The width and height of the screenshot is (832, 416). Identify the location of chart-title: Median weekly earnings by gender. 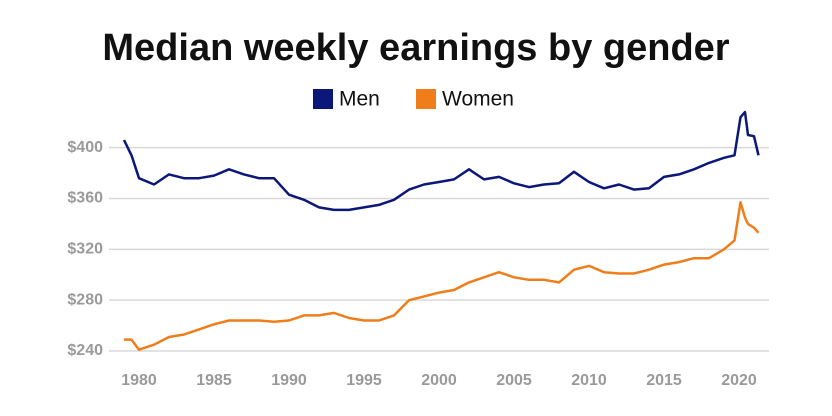
(415, 48).